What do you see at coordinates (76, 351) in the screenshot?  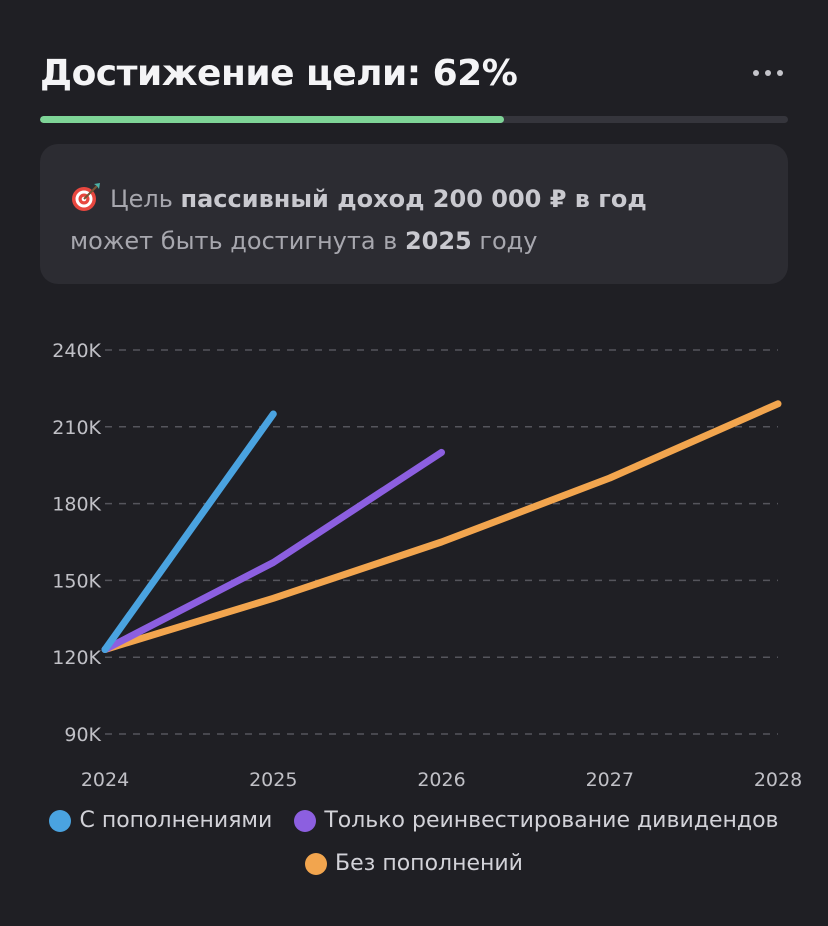 I see `y-tick-label: 240K` at bounding box center [76, 351].